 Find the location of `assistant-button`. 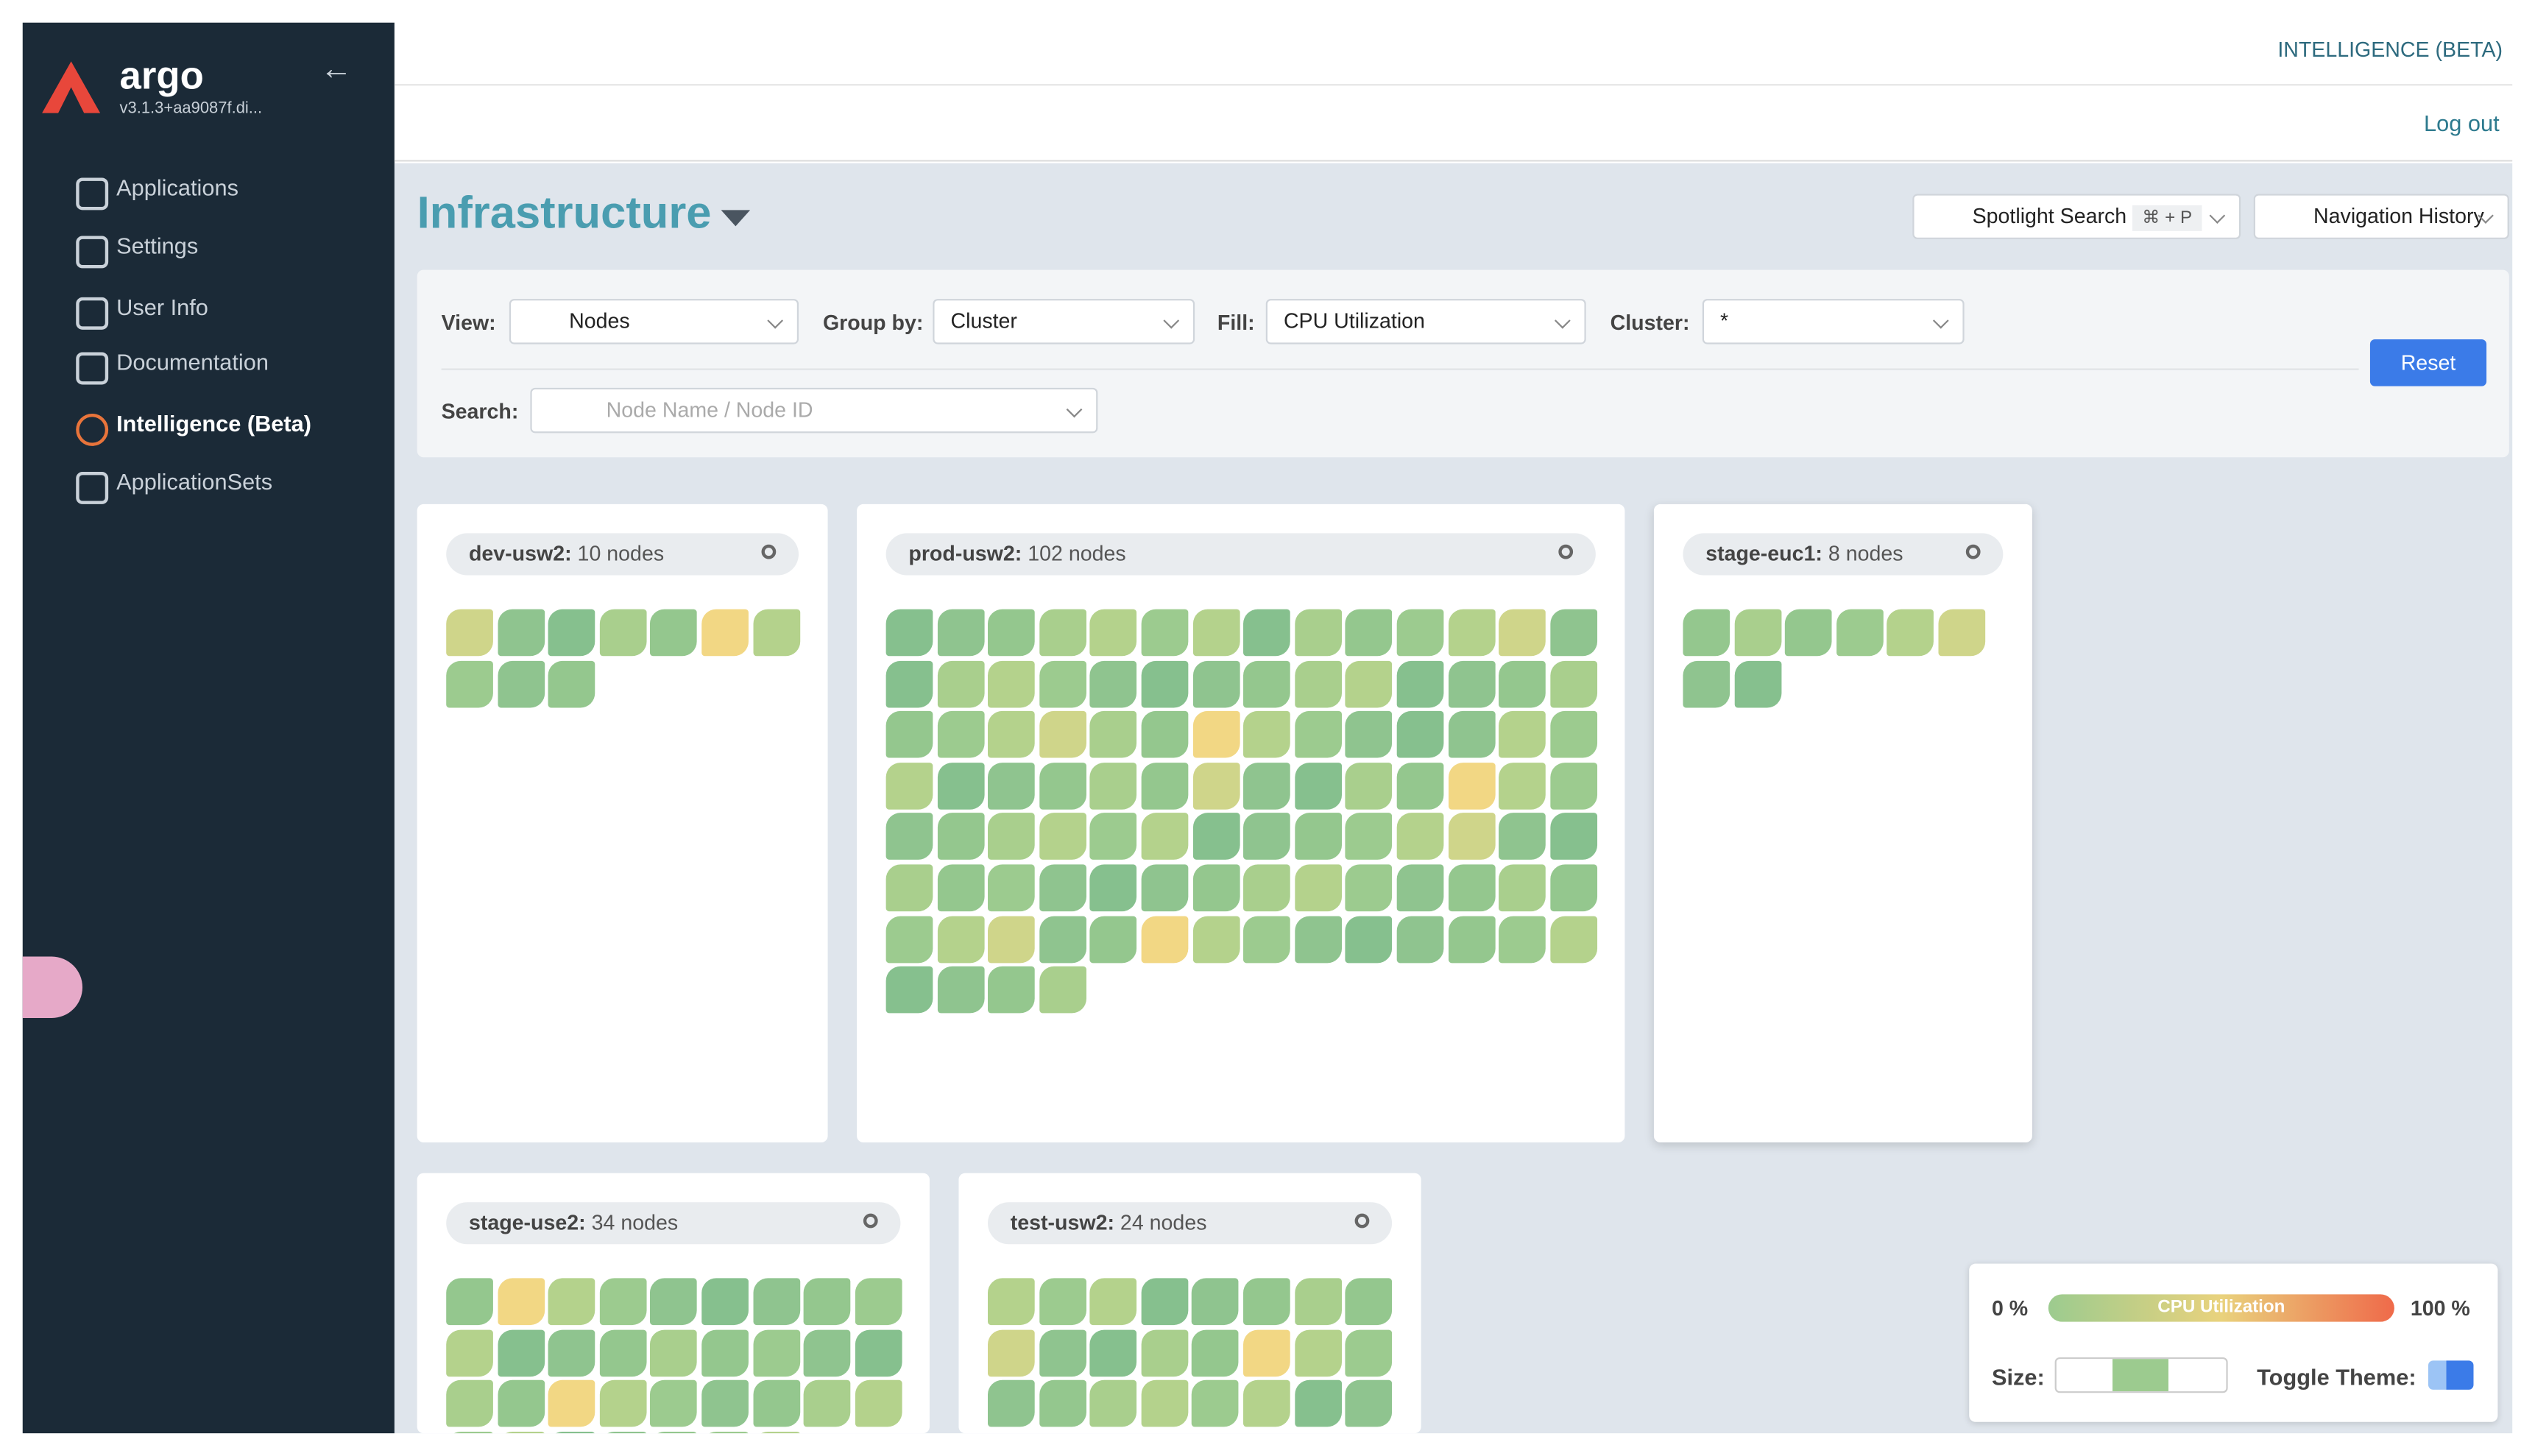

assistant-button is located at coordinates (52, 987).